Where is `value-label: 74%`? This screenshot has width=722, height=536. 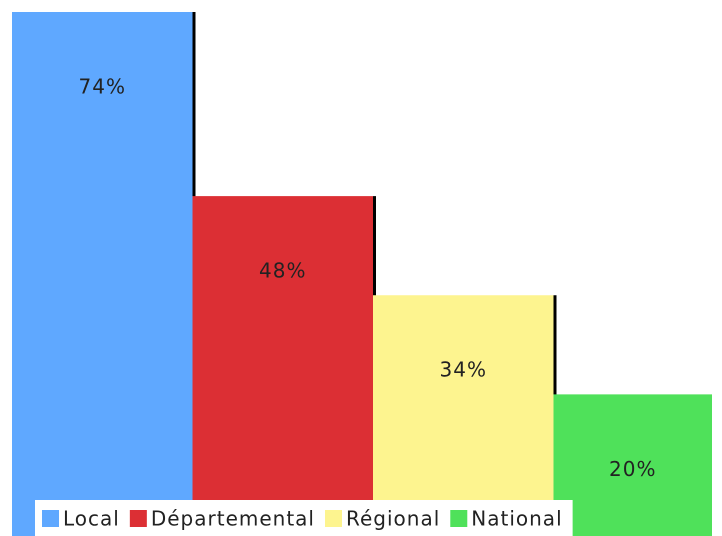
value-label: 74% is located at coordinates (102, 87).